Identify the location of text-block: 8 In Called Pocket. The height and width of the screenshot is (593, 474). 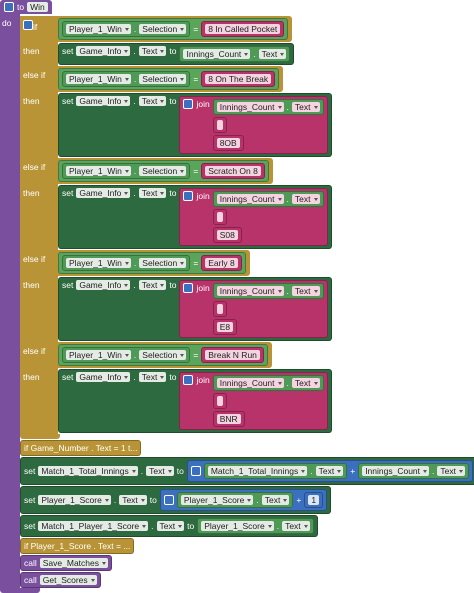
(243, 29).